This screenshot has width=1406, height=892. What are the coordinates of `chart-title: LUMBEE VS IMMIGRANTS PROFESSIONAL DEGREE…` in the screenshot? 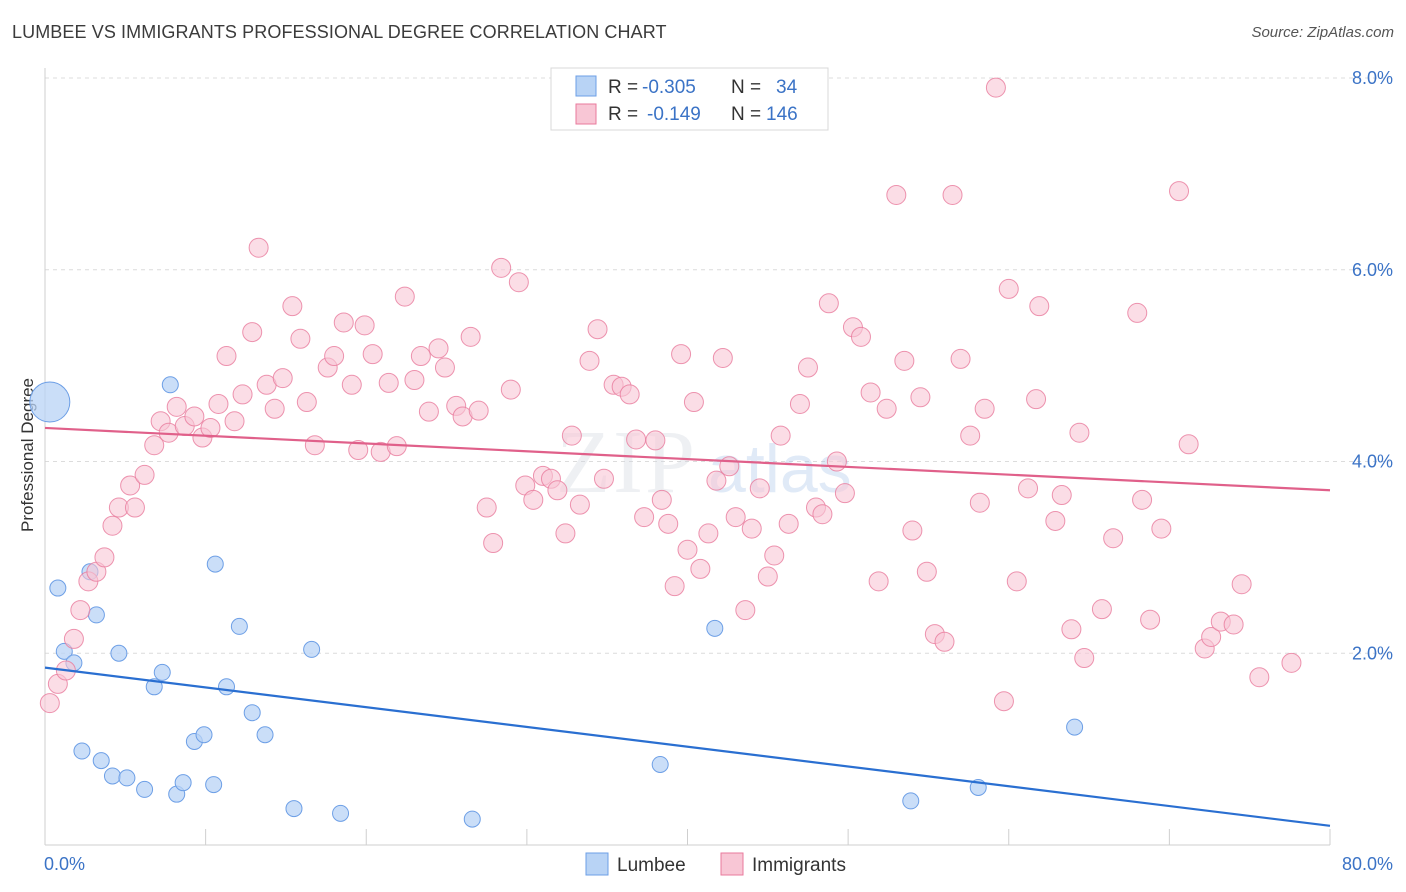 It's located at (339, 32).